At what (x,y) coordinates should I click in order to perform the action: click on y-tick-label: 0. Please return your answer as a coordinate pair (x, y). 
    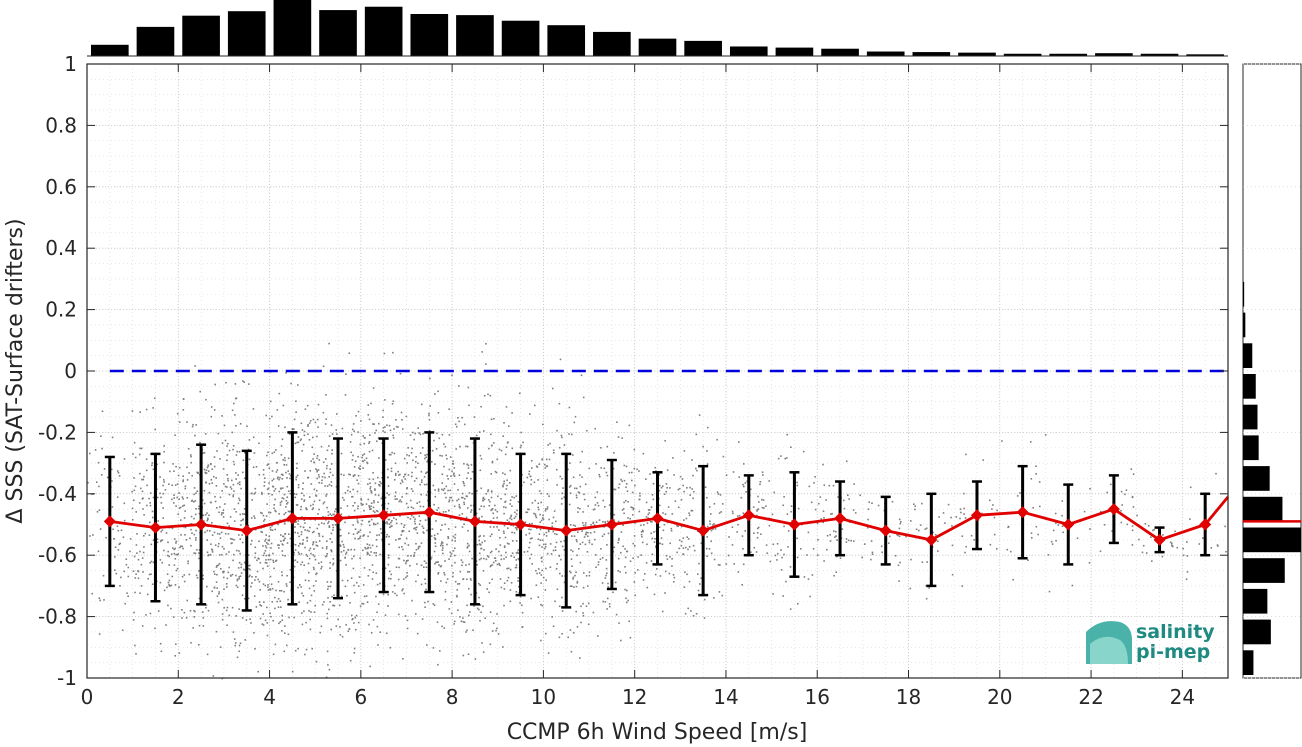
    Looking at the image, I should click on (70, 371).